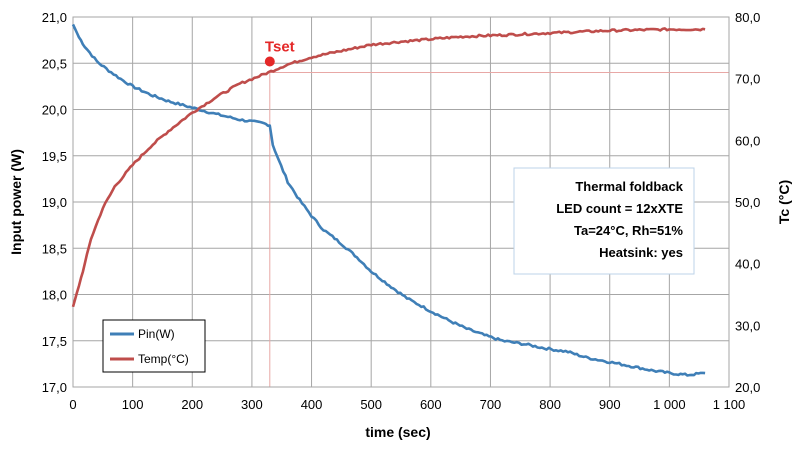 This screenshot has width=800, height=449. Describe the element at coordinates (54, 248) in the screenshot. I see `y-tick-label: 18,5` at that location.